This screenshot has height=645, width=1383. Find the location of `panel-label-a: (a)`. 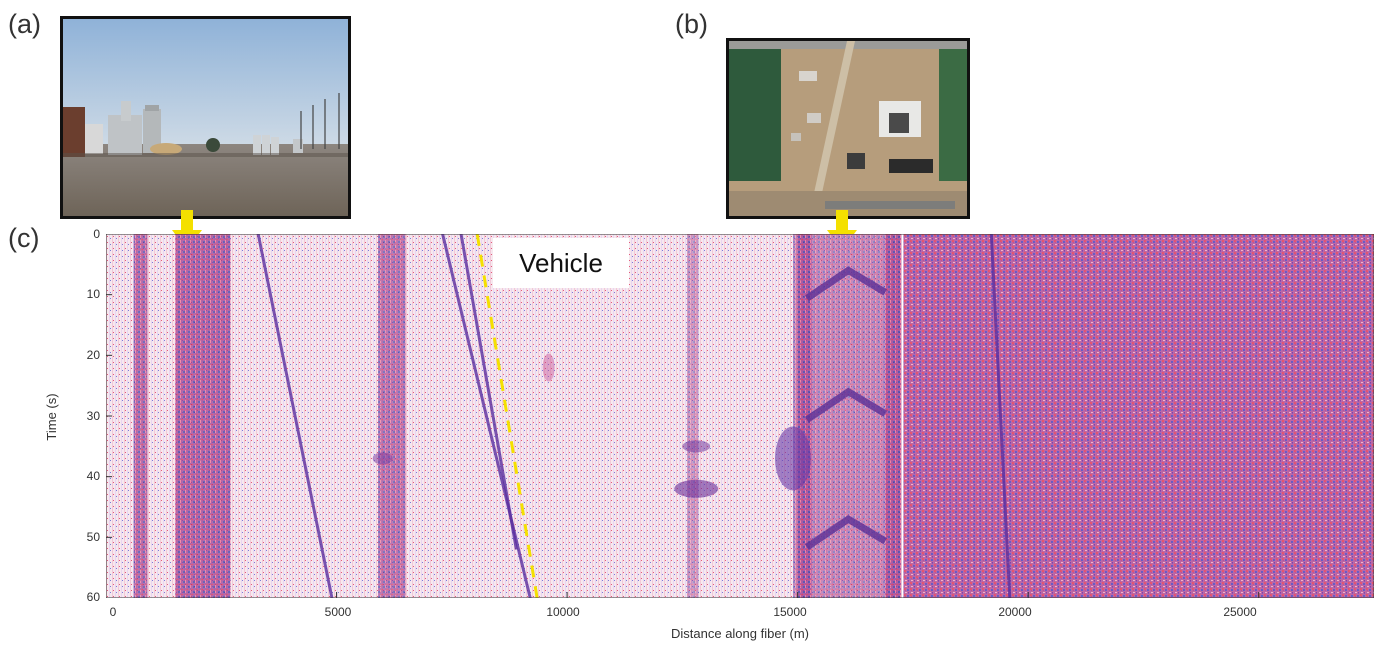

panel-label-a: (a) is located at coordinates (24, 24).